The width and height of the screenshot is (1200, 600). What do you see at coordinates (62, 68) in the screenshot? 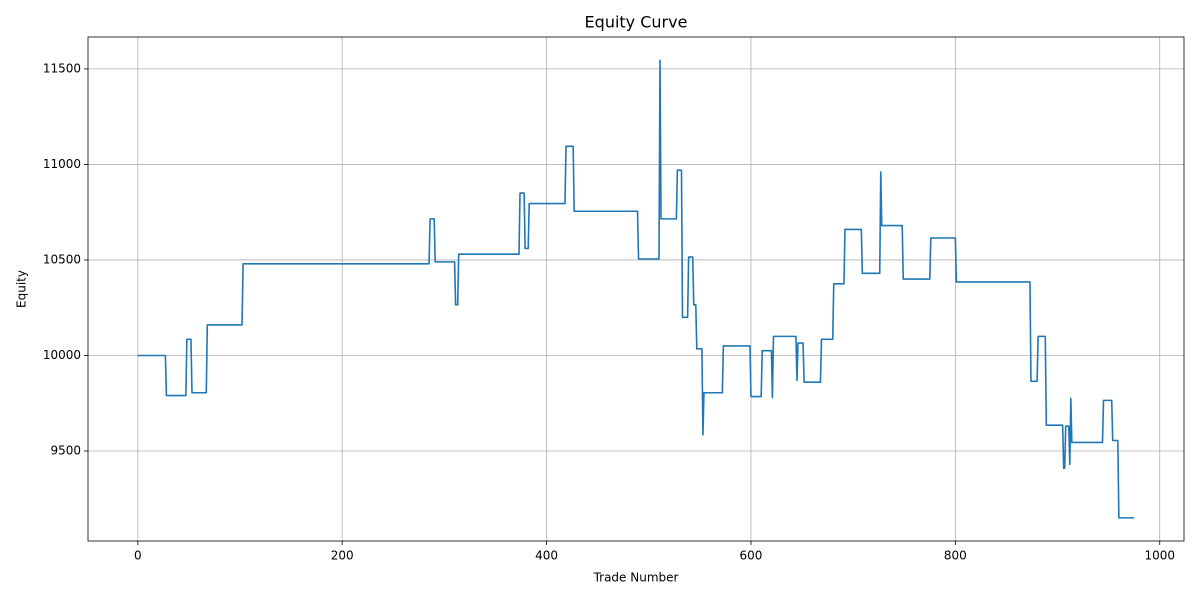
I see `y-tick-label: 11500` at bounding box center [62, 68].